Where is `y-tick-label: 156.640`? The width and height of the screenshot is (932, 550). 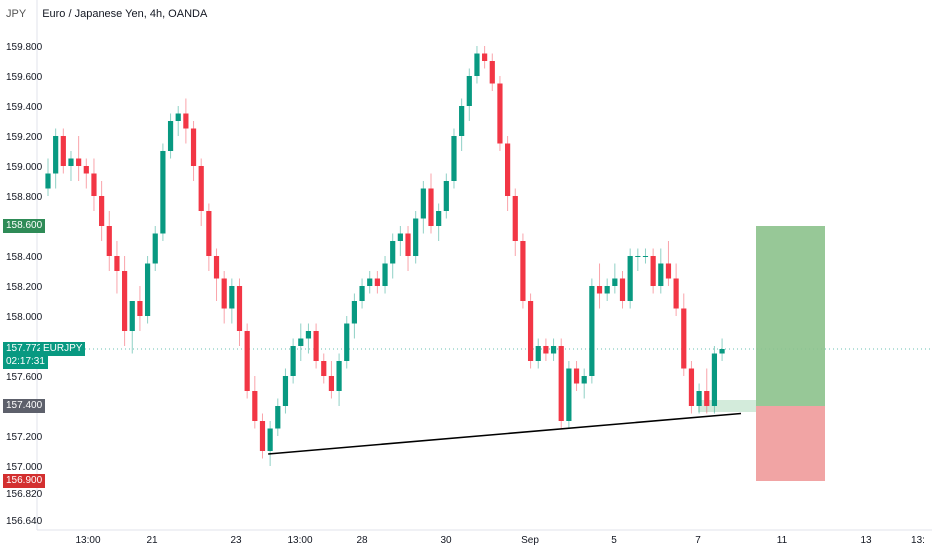 y-tick-label: 156.640 is located at coordinates (24, 521).